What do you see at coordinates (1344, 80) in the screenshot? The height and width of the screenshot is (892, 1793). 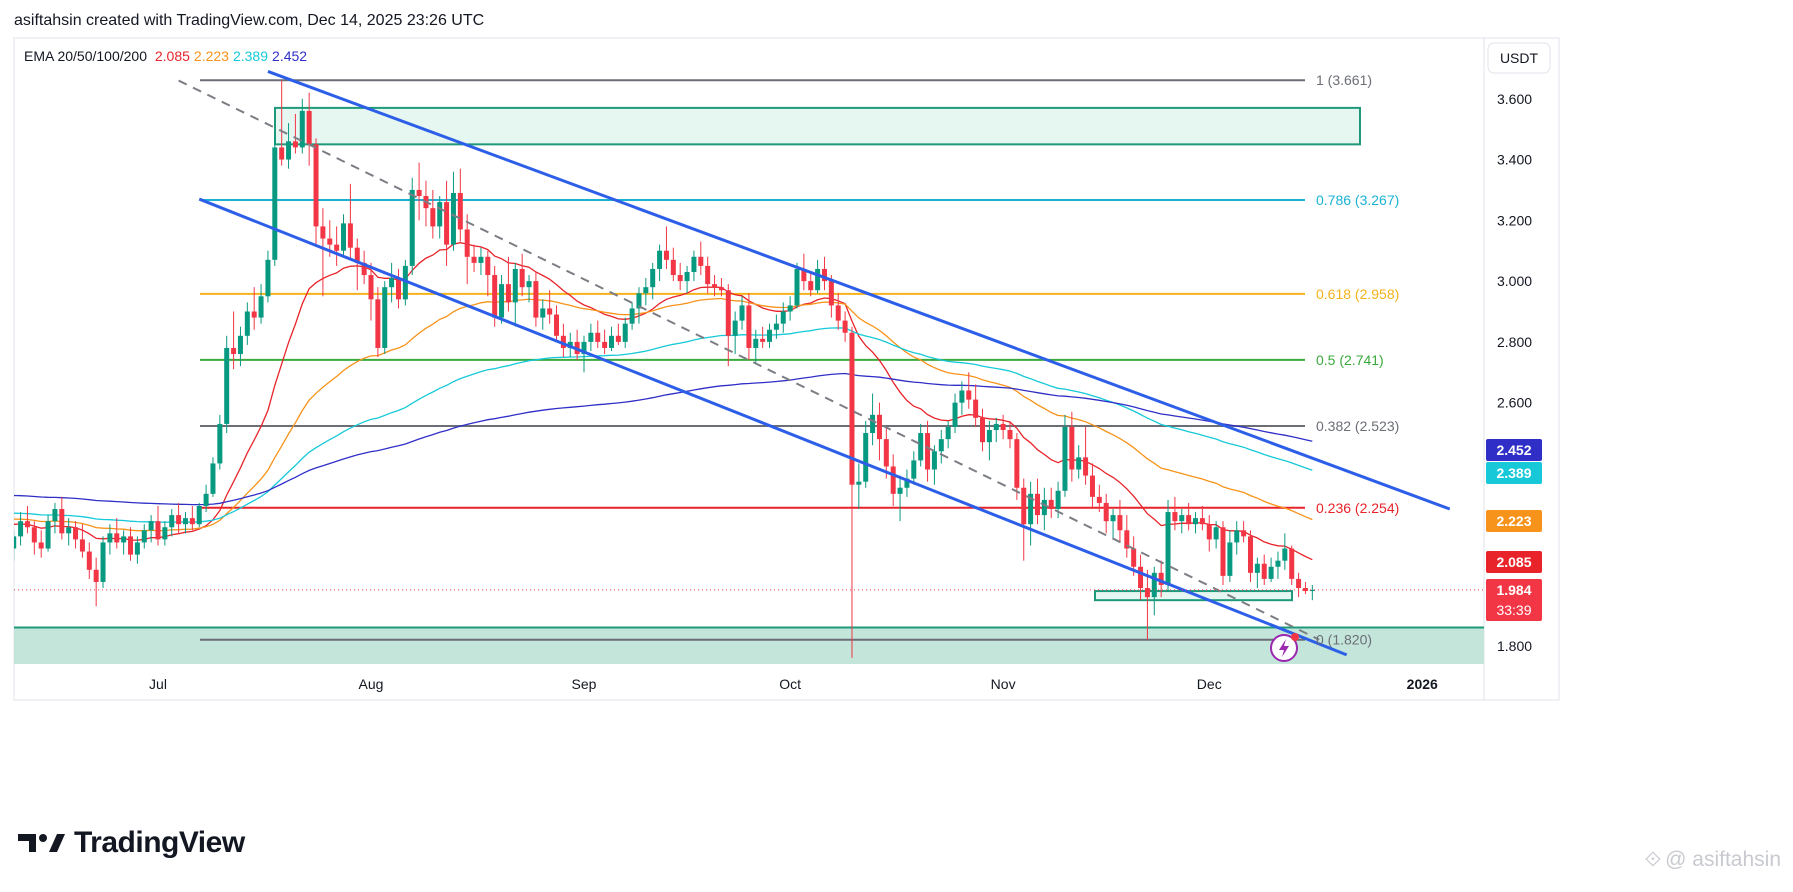 I see `fib-level-label: 1 (3.661)` at bounding box center [1344, 80].